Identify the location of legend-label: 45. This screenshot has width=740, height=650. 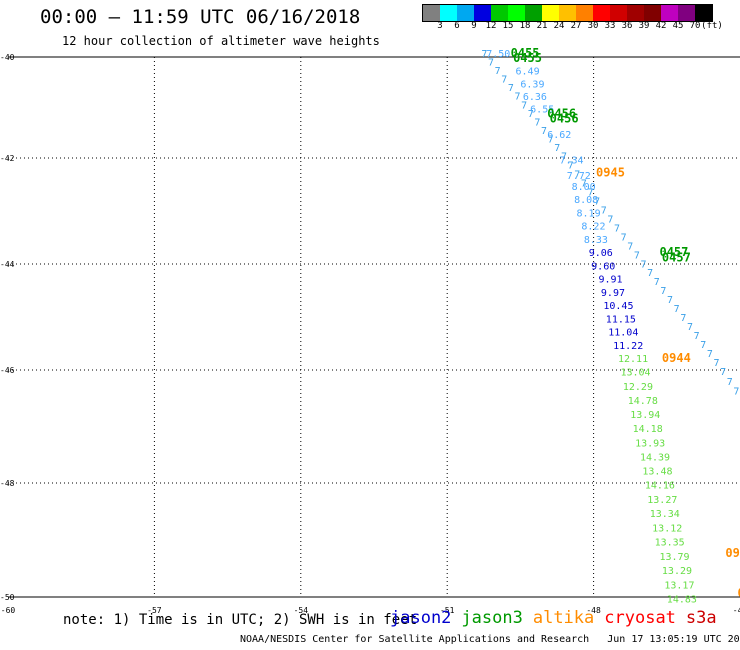
(678, 26).